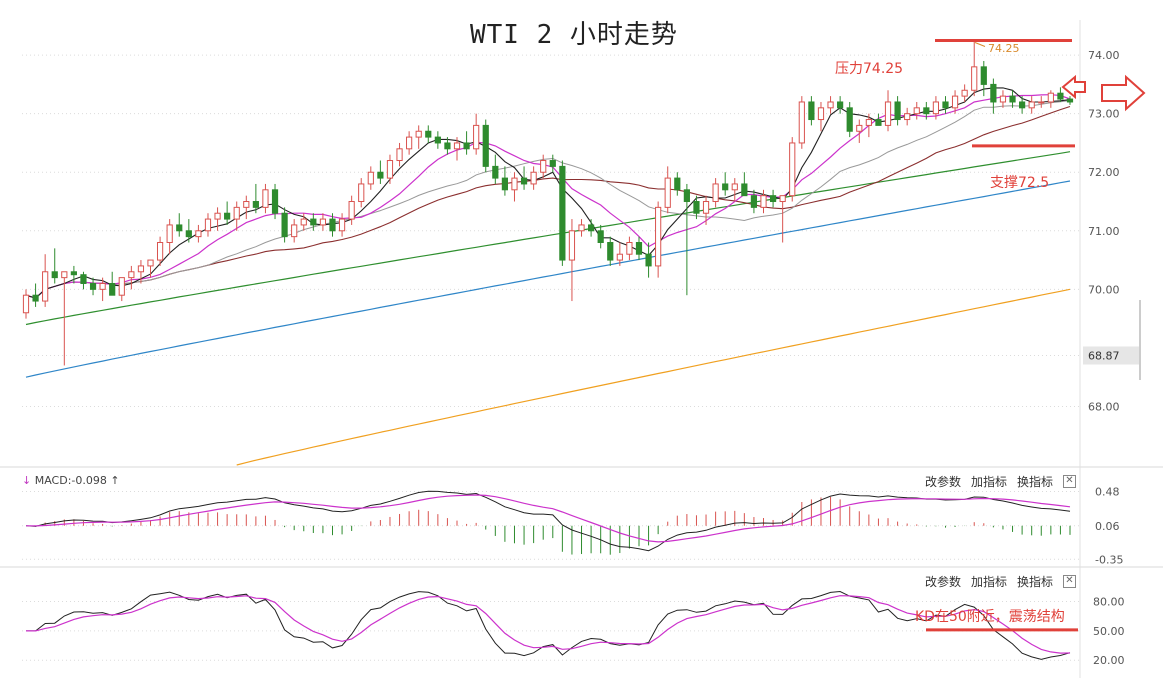 Image resolution: width=1163 pixels, height=682 pixels. Describe the element at coordinates (1109, 631) in the screenshot. I see `y-tick-label: 50.00` at that location.